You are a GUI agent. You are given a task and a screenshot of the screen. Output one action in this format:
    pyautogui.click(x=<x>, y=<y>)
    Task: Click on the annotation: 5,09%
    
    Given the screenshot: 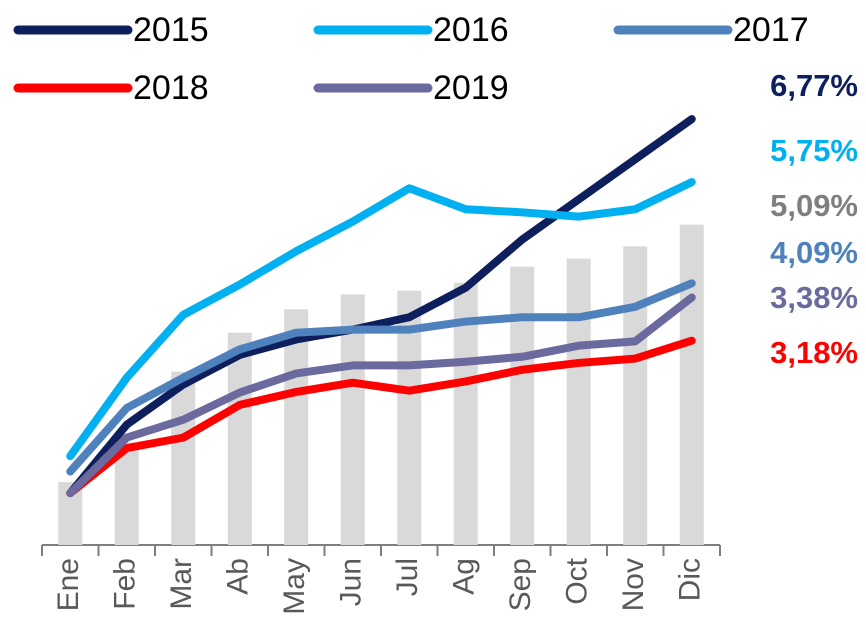 What is the action you would take?
    pyautogui.click(x=814, y=205)
    